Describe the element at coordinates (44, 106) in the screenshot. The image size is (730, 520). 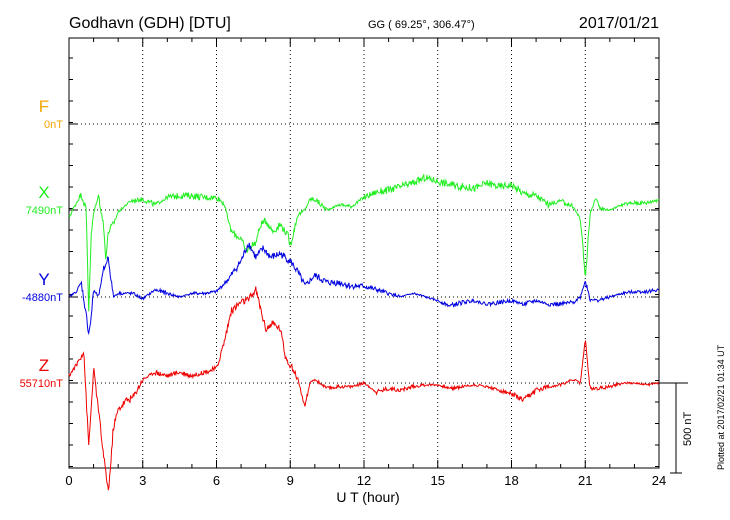
I see `series-name-f: F` at that location.